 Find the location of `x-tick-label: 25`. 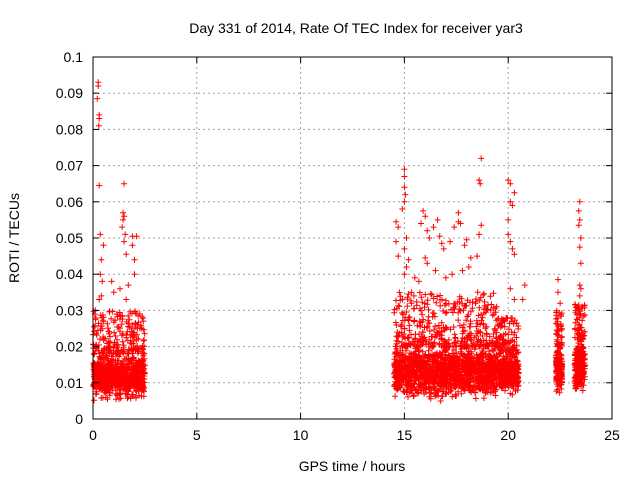

x-tick-label: 25 is located at coordinates (612, 435).